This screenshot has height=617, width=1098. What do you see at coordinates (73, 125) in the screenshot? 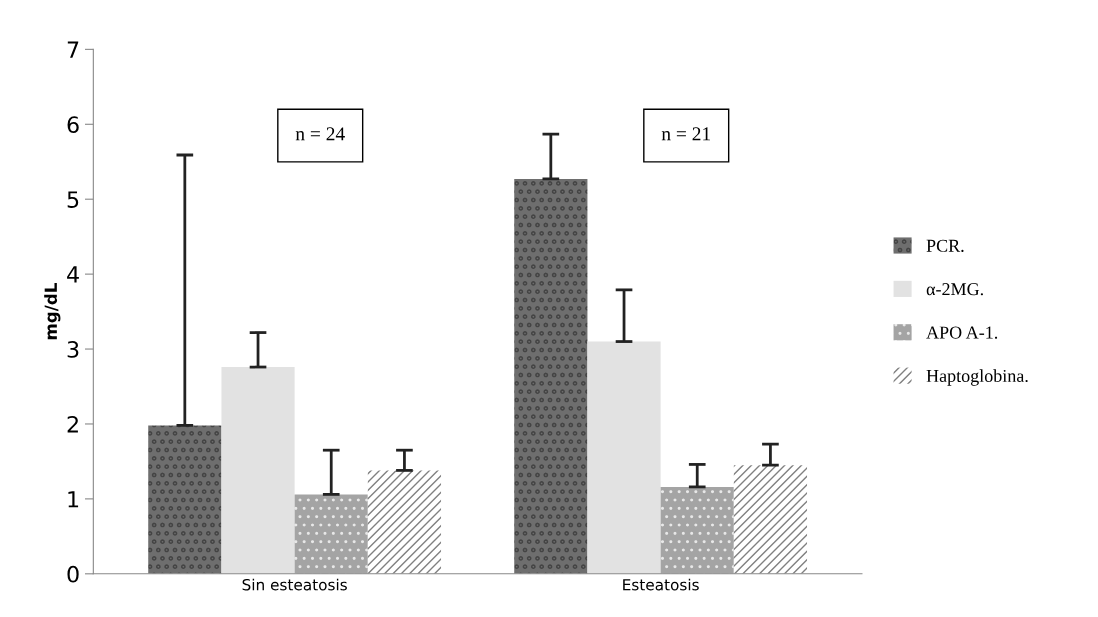
I see `y-tick-label: 6` at bounding box center [73, 125].